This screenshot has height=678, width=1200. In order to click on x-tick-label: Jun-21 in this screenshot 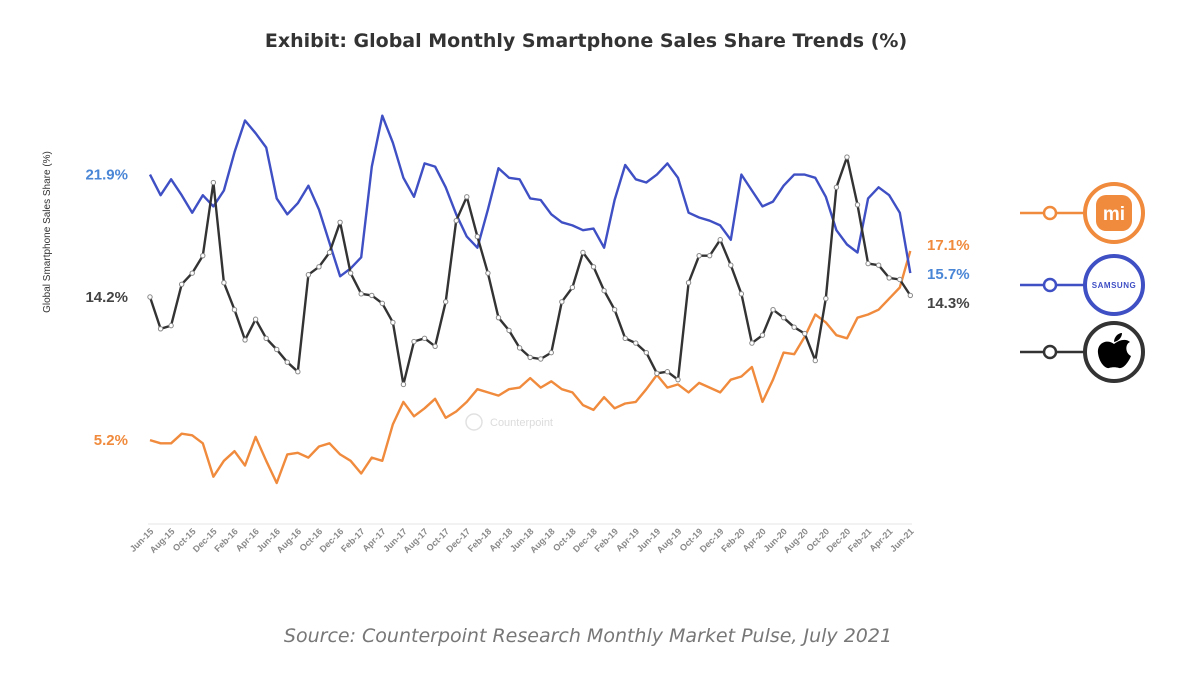, I will do `click(902, 540)`.